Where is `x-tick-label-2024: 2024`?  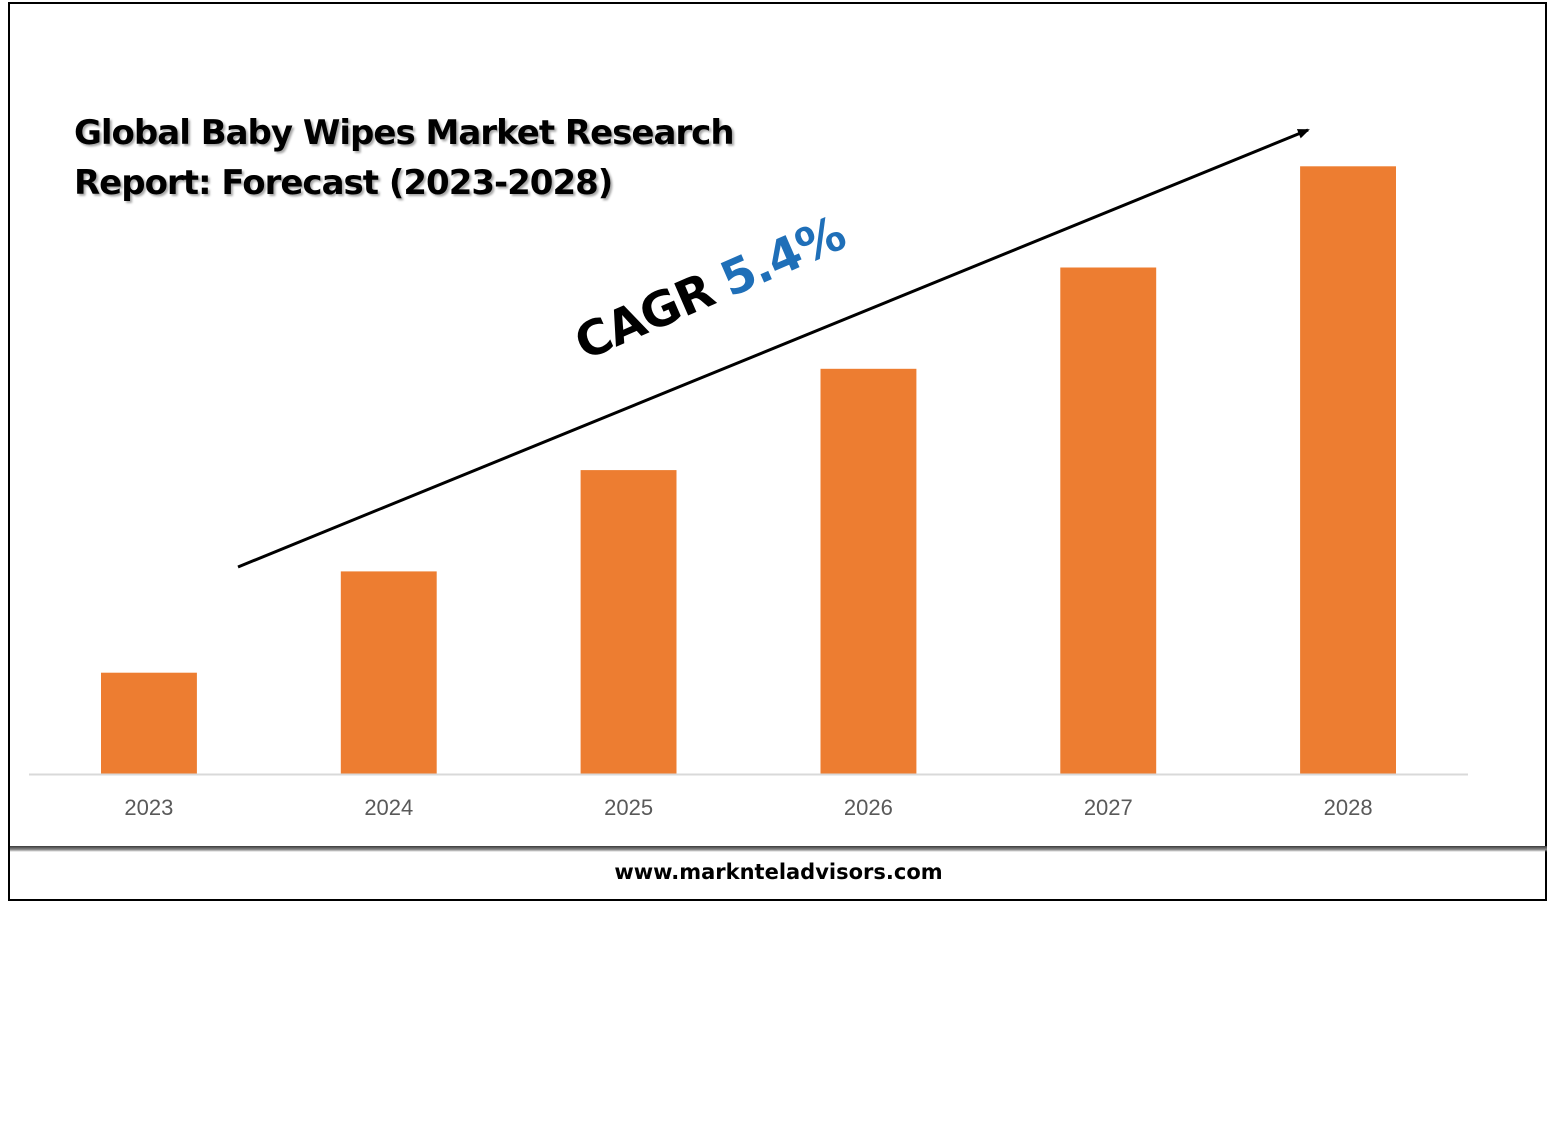 x-tick-label-2024: 2024 is located at coordinates (388, 807).